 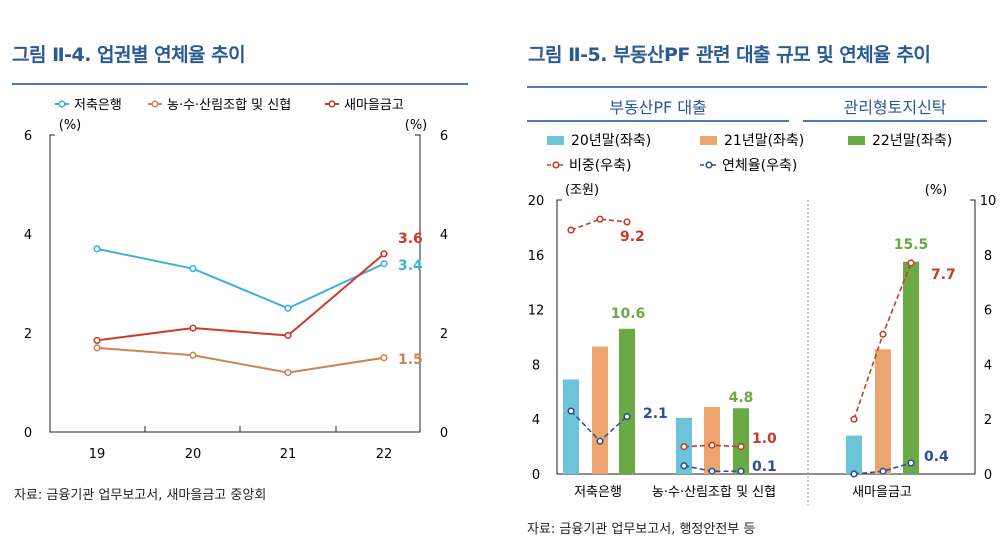 What do you see at coordinates (936, 457) in the screenshot?
I see `line-value-label: 0.4` at bounding box center [936, 457].